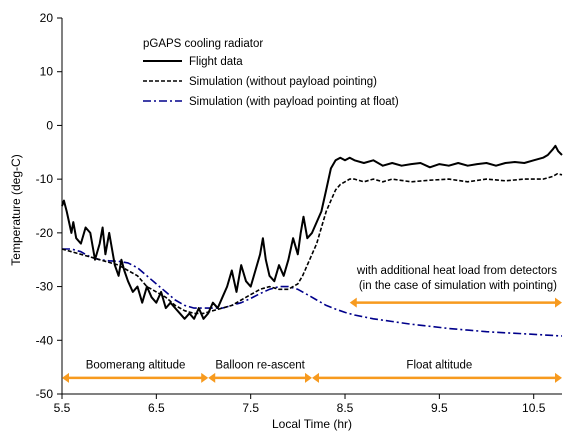 This screenshot has height=436, width=581. I want to click on legend-label-sim-no-pointing: Simulation (without payload pointing), so click(283, 82).